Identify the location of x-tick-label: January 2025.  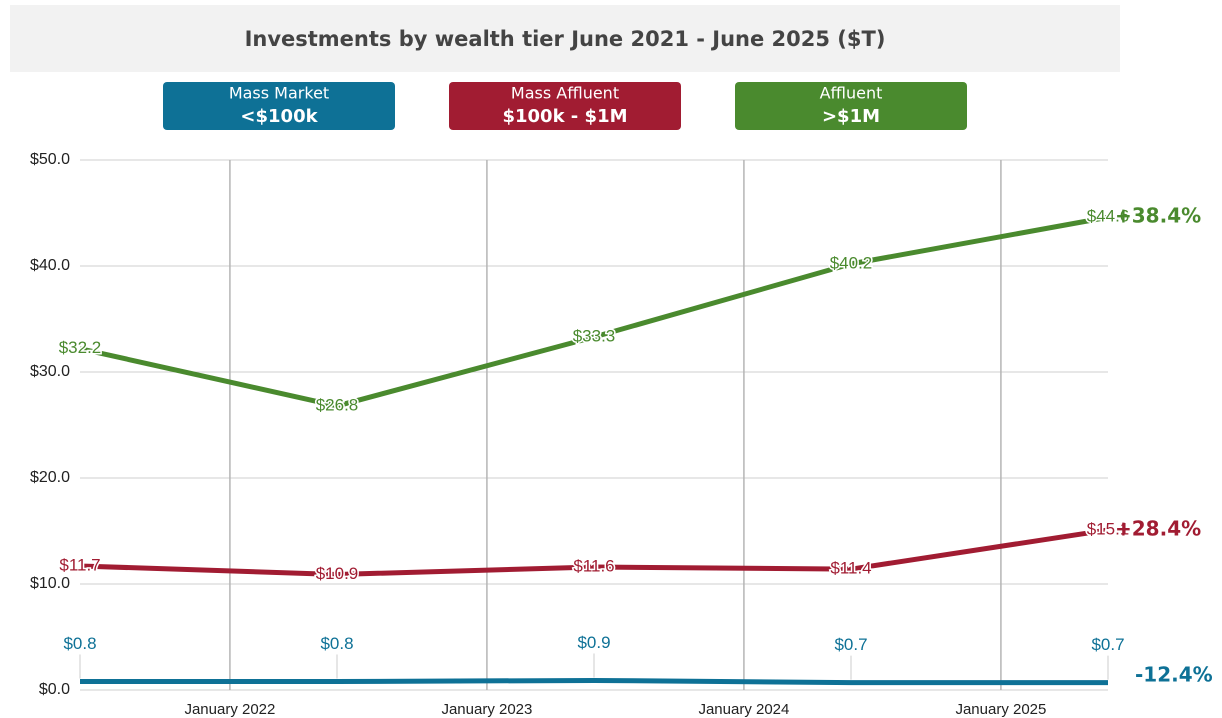
(1000, 709).